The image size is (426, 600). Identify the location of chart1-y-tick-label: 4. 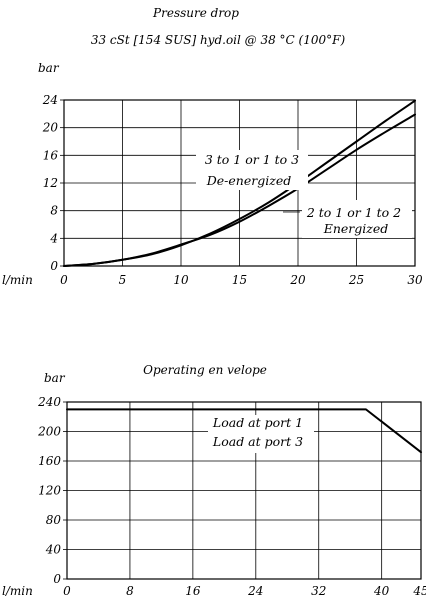
(53, 238).